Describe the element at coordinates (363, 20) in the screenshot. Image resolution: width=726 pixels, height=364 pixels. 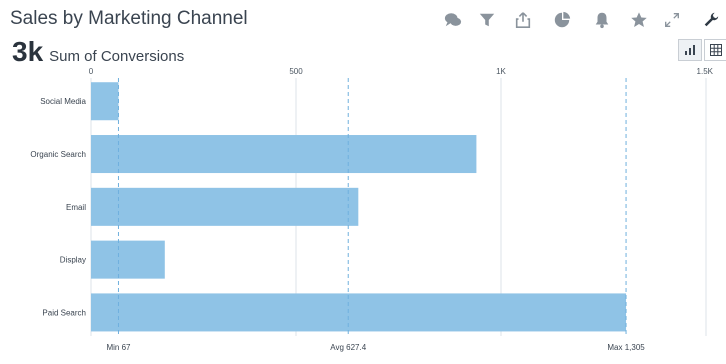
I see `toolbar` at that location.